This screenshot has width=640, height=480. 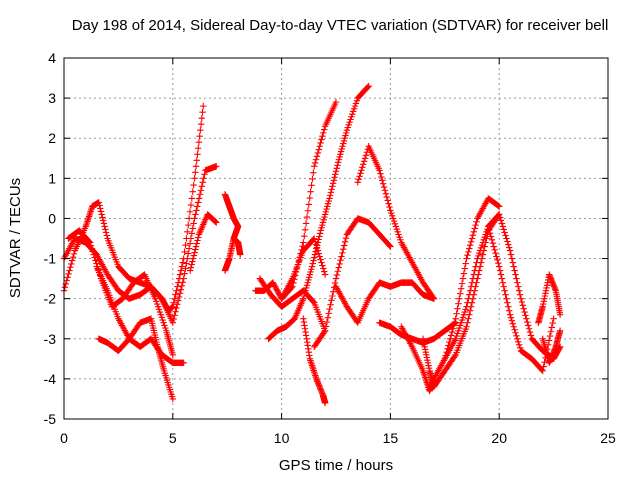 I want to click on series-arc-f, so click(x=203, y=242).